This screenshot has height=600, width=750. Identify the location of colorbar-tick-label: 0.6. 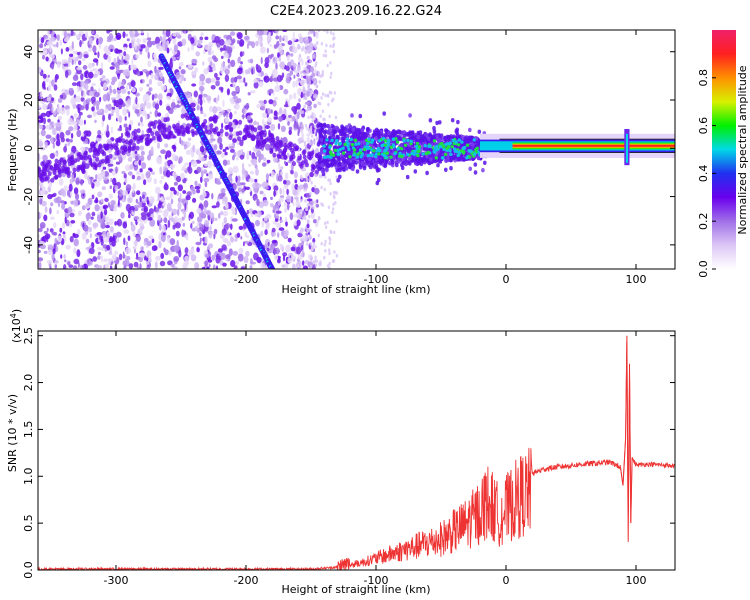
(703, 126).